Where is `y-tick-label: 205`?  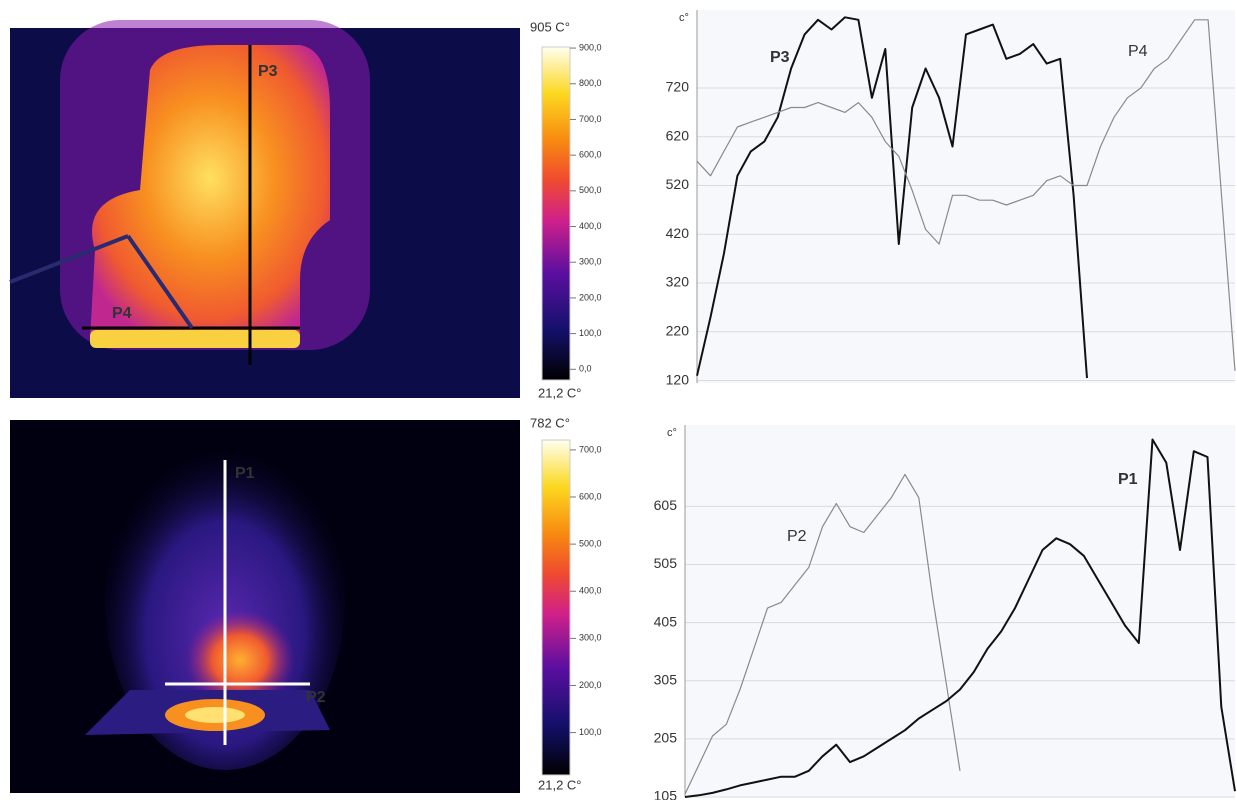 y-tick-label: 205 is located at coordinates (666, 738).